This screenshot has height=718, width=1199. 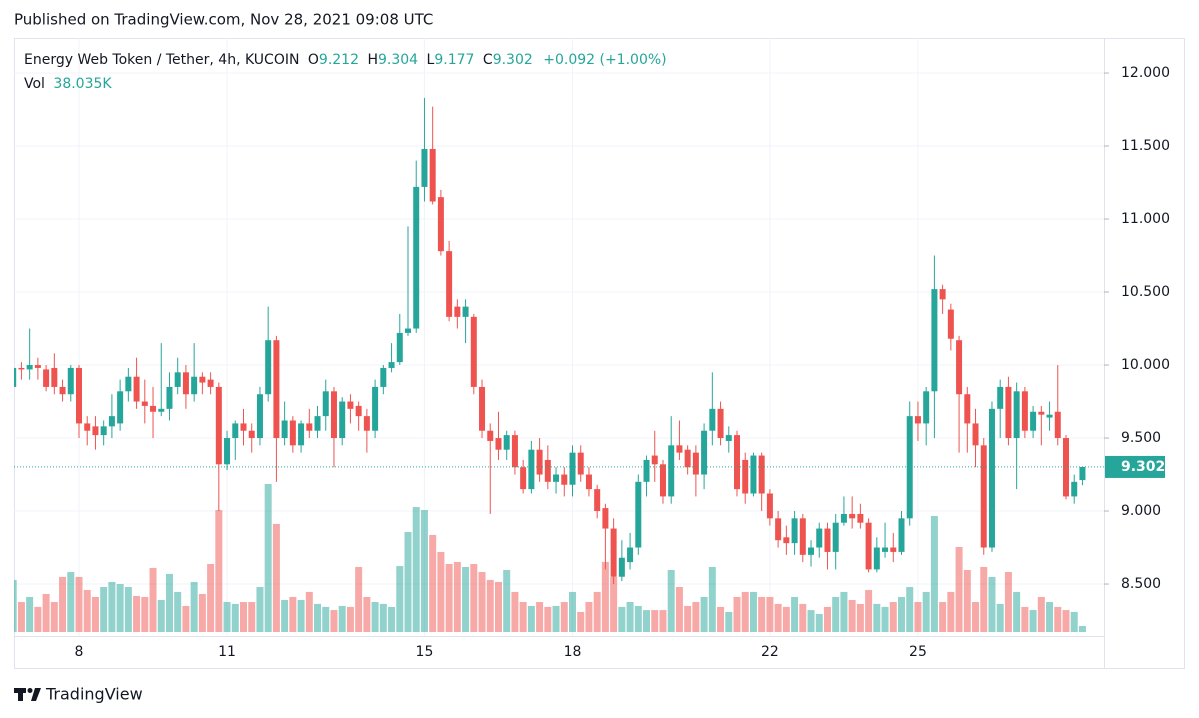 What do you see at coordinates (227, 652) in the screenshot?
I see `x-tick-label: 11` at bounding box center [227, 652].